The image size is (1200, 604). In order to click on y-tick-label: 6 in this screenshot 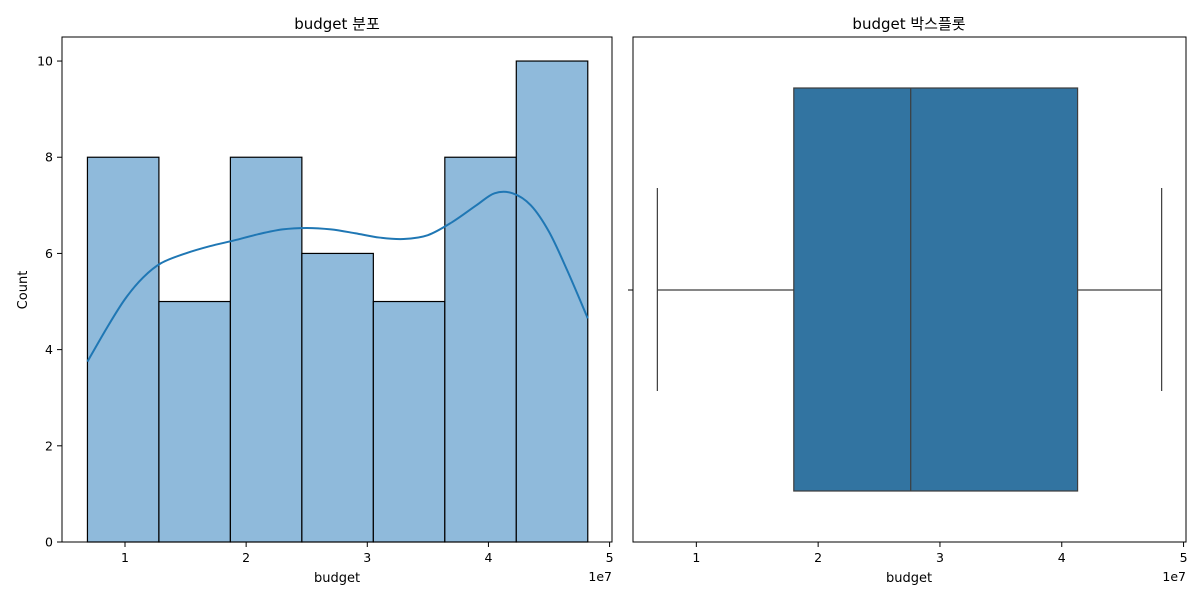, I will do `click(49, 253)`.